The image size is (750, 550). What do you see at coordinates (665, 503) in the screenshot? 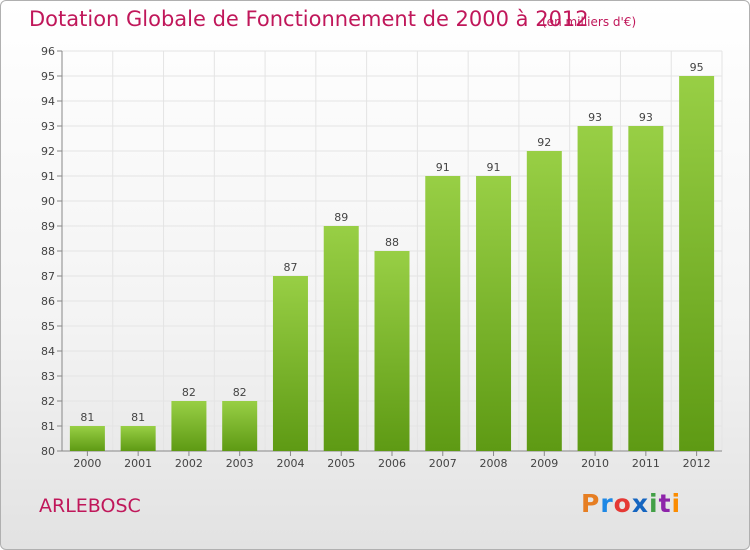
I see `logo-letter: t` at bounding box center [665, 503].